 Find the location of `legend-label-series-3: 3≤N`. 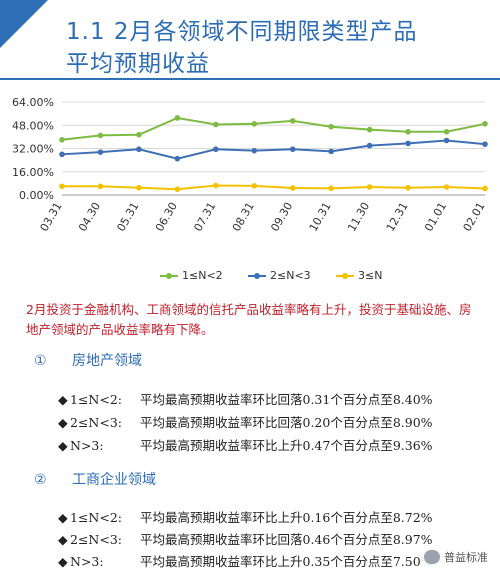

legend-label-series-3: 3≤N is located at coordinates (370, 275).